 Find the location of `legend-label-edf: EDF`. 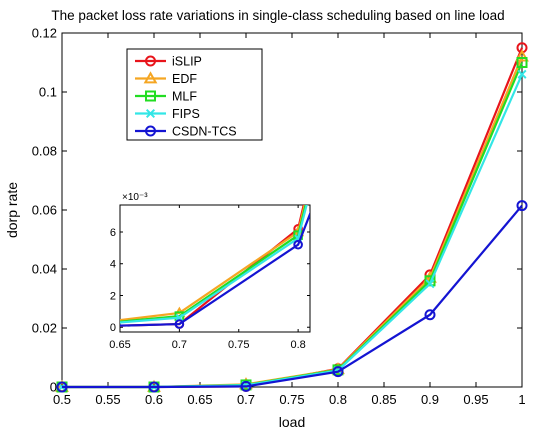

legend-label-edf: EDF is located at coordinates (184, 79).